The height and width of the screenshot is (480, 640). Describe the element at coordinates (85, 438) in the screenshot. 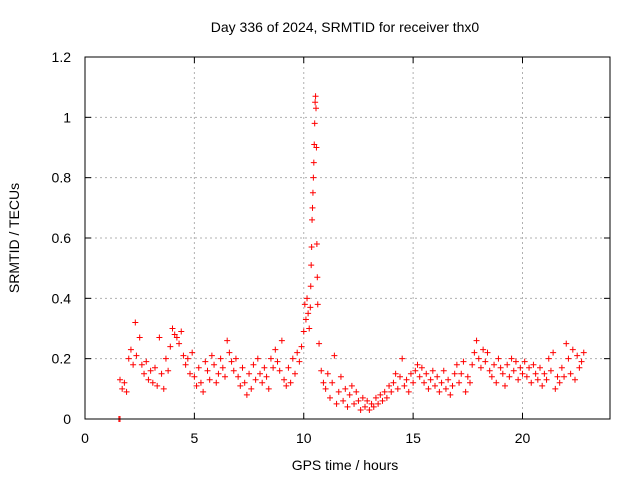

I see `x-tick-label: 0` at that location.